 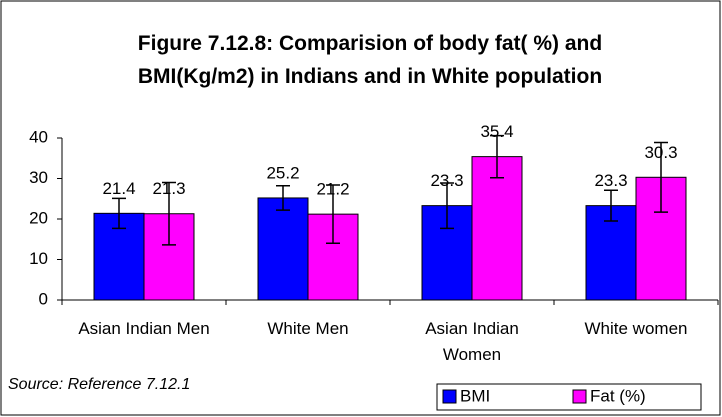 What do you see at coordinates (636, 328) in the screenshot?
I see `x-tick-label: White women` at bounding box center [636, 328].